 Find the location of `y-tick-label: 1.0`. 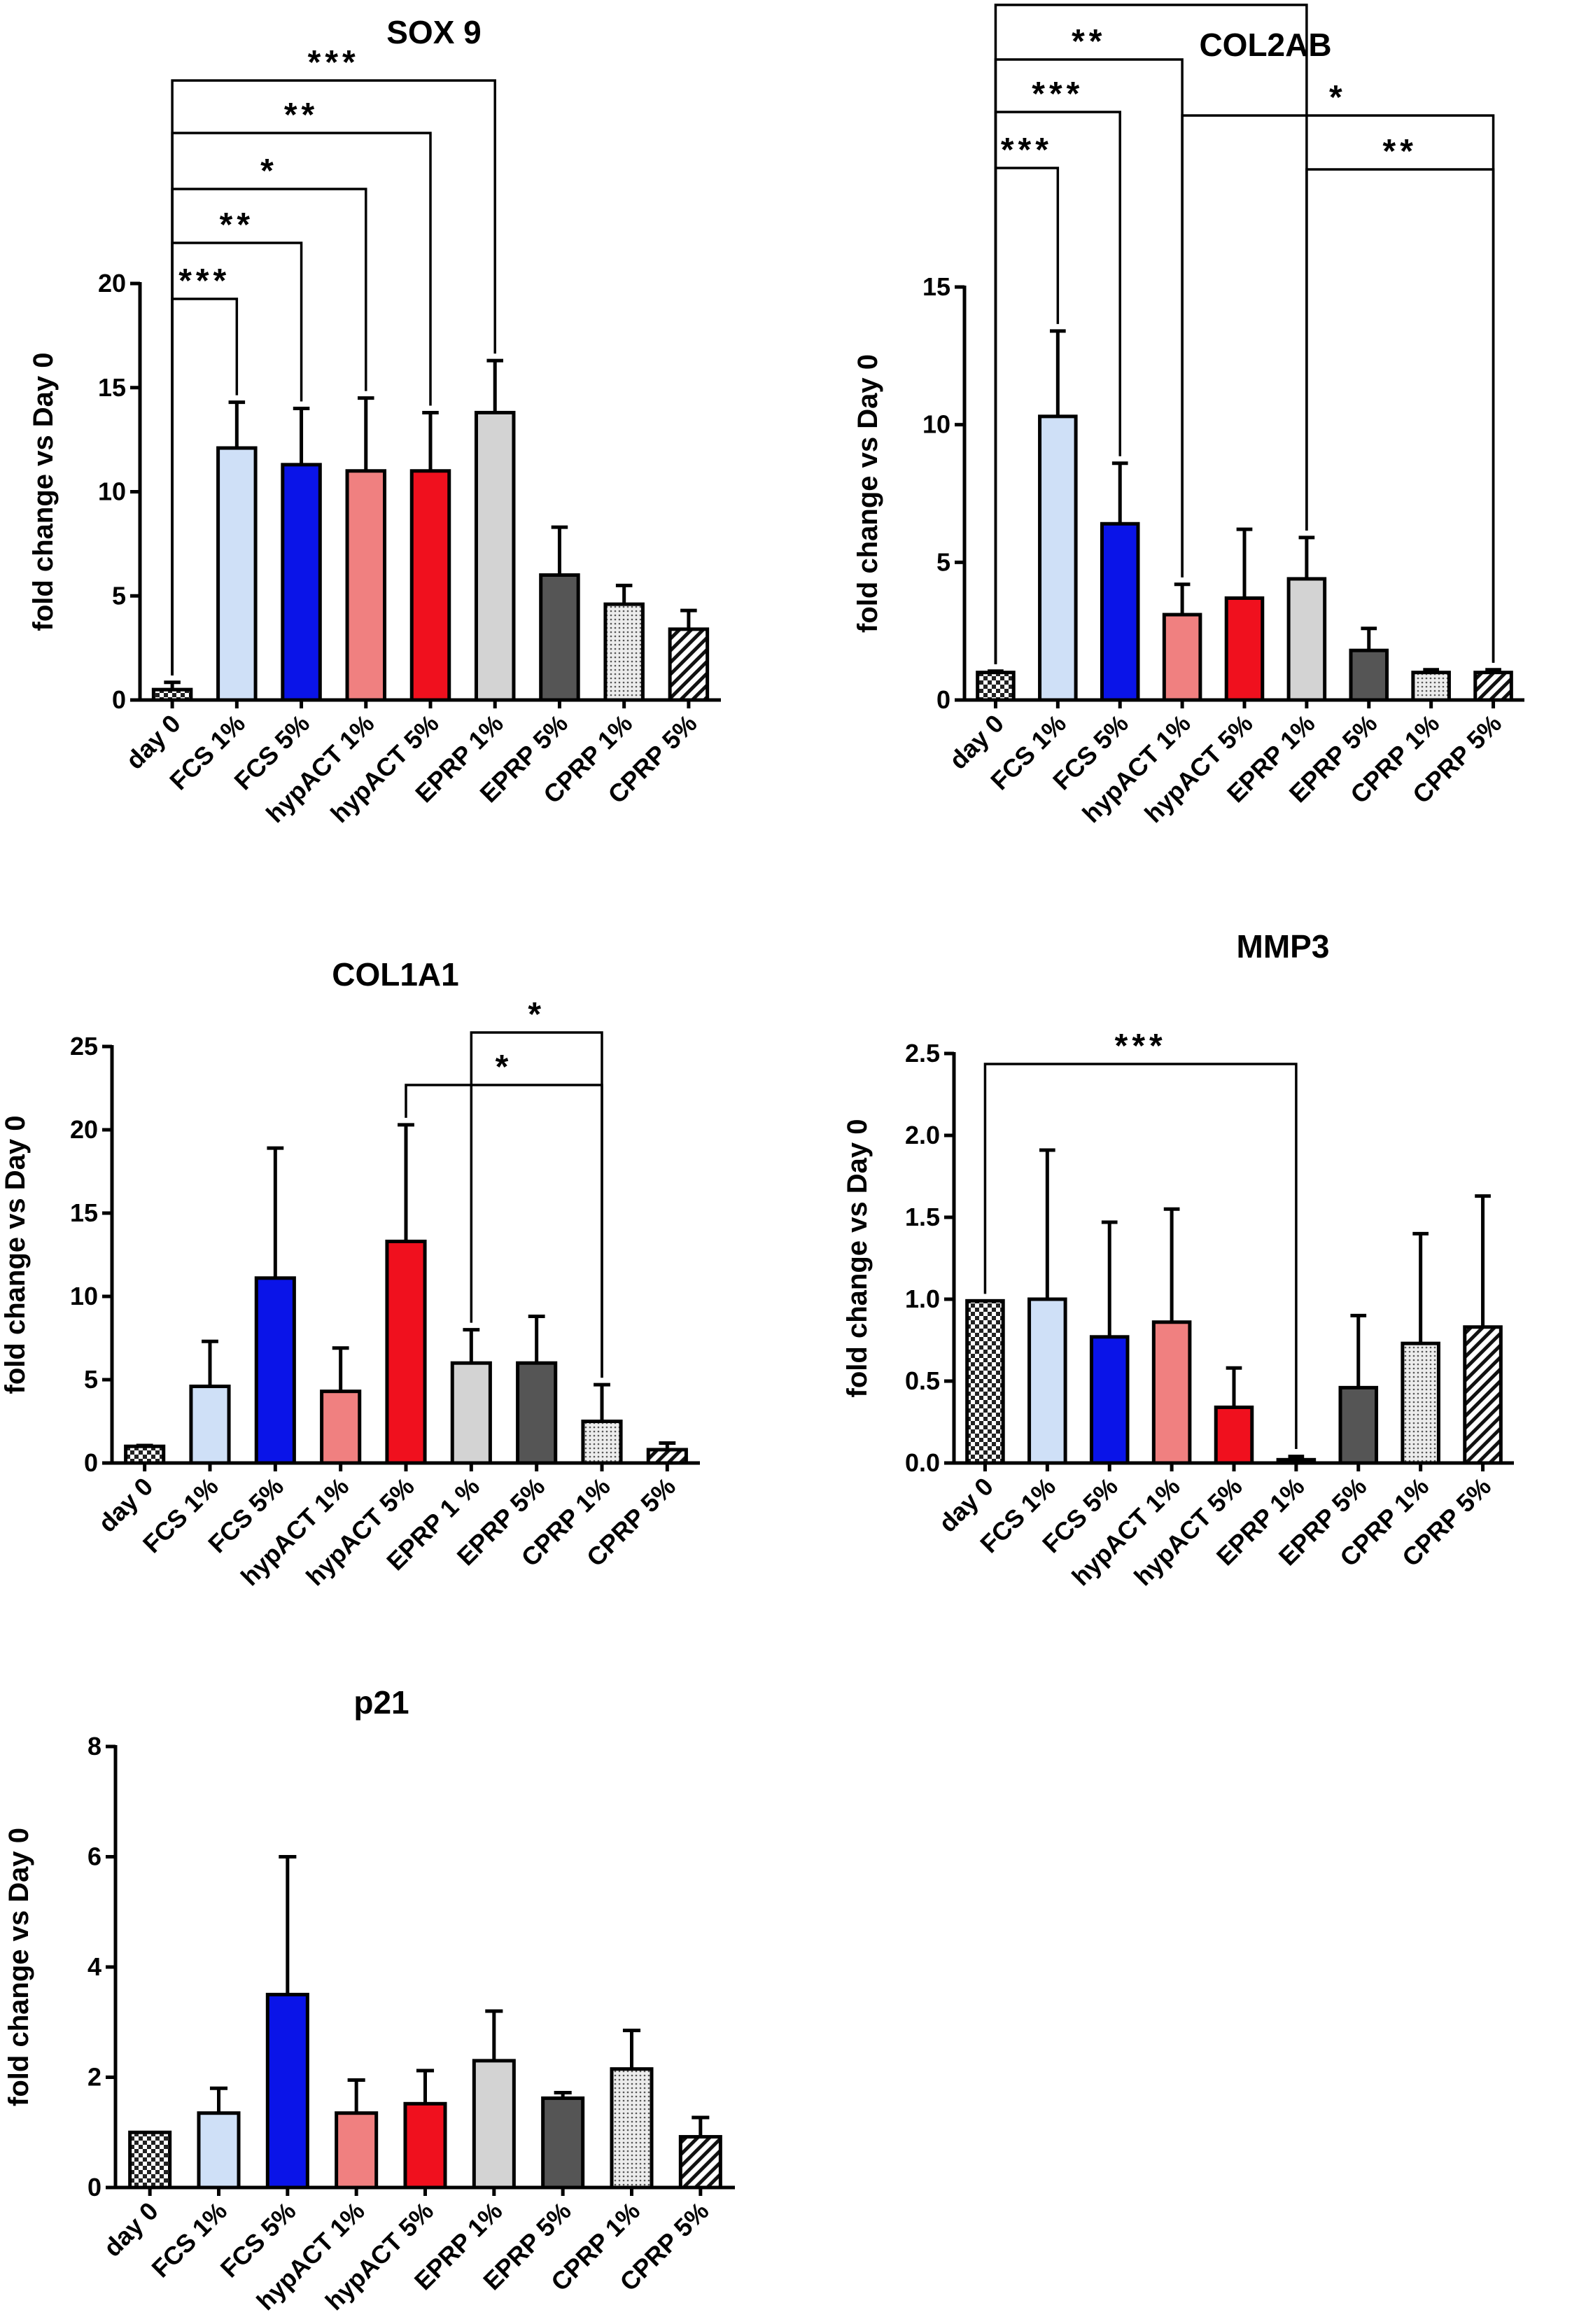

y-tick-label: 1.0 is located at coordinates (922, 1298).